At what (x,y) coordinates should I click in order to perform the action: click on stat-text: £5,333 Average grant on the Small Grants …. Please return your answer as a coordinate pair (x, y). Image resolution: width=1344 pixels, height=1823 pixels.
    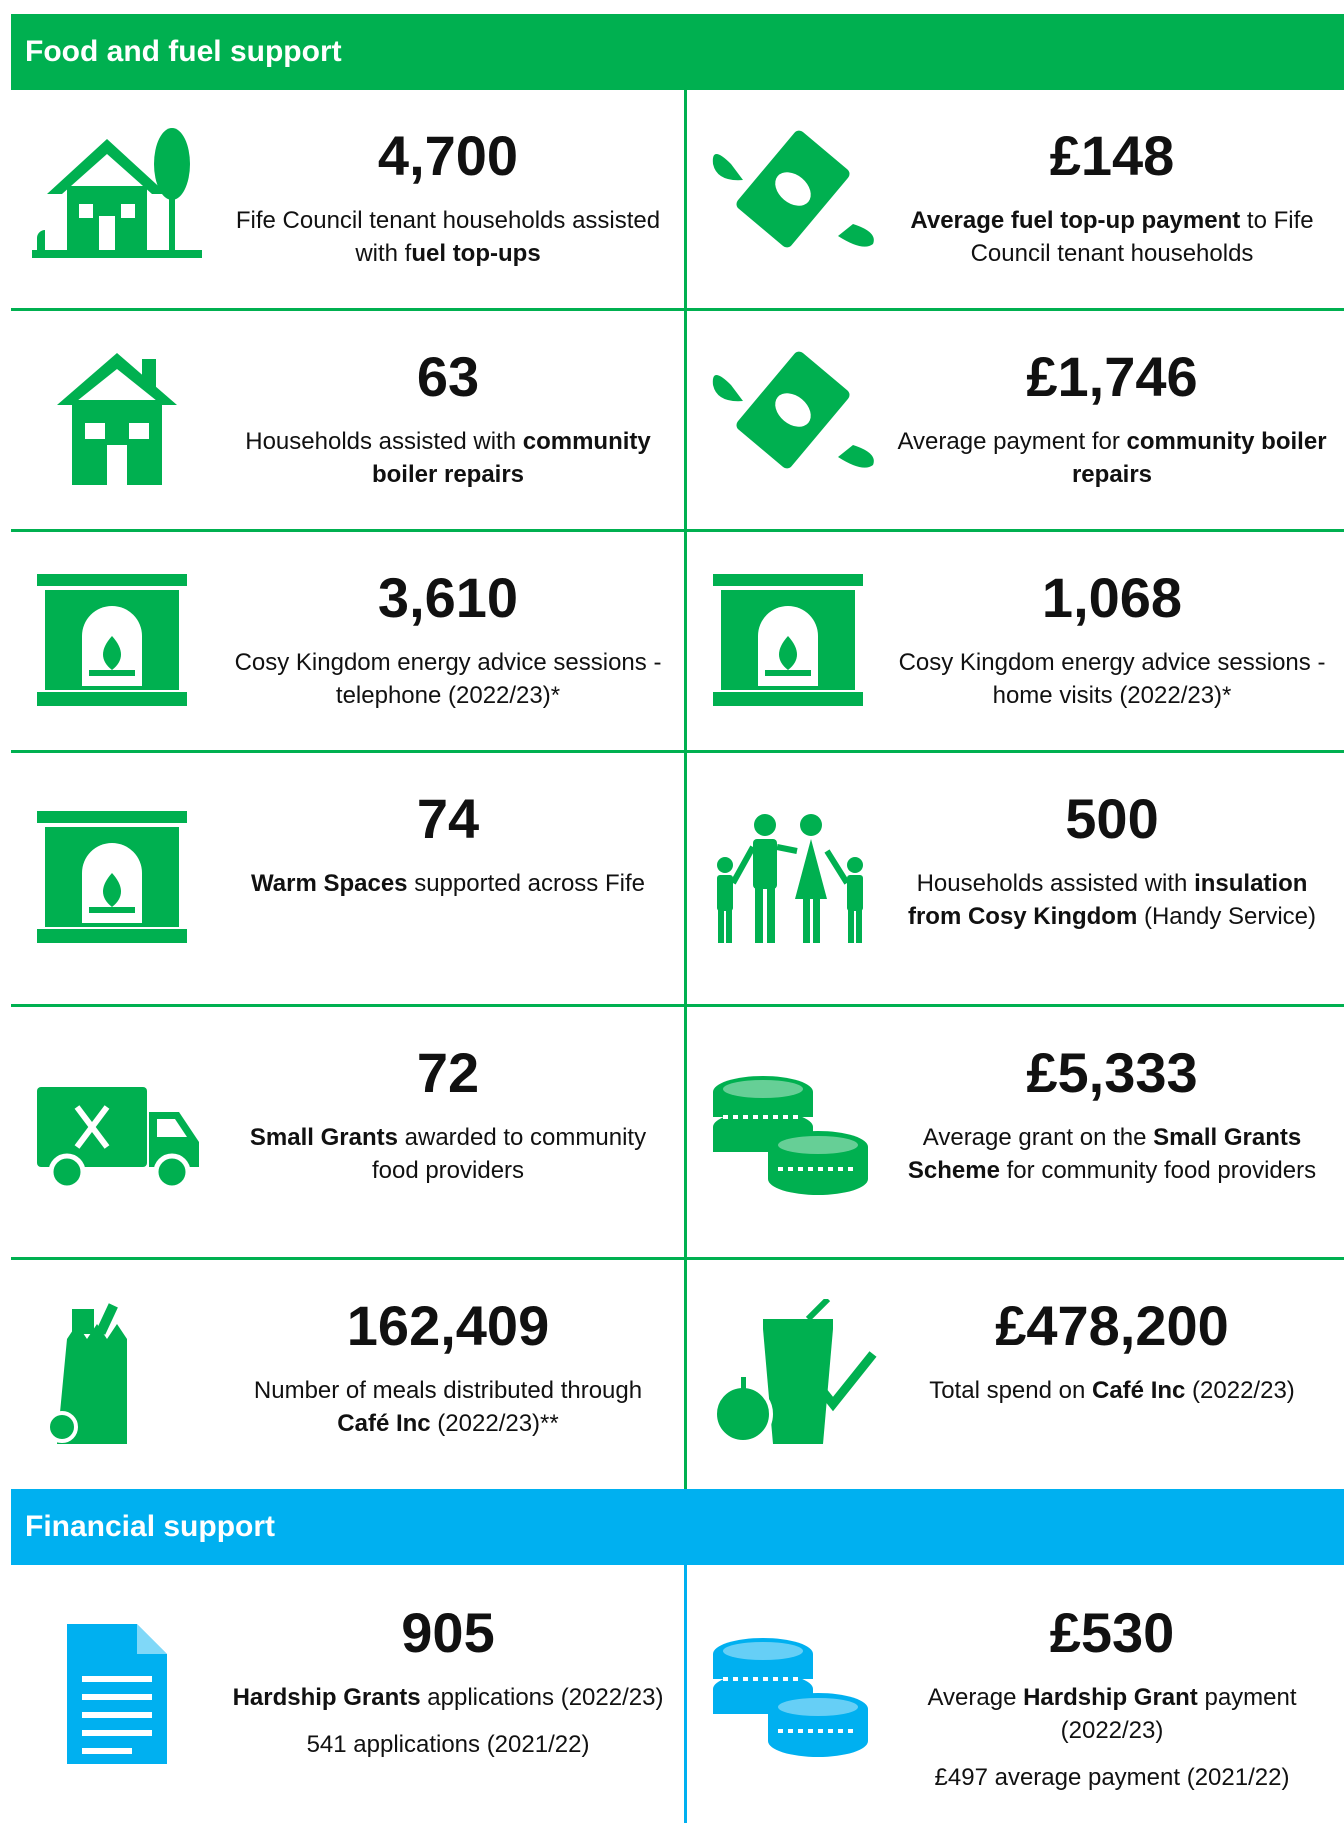
    Looking at the image, I should click on (1112, 1113).